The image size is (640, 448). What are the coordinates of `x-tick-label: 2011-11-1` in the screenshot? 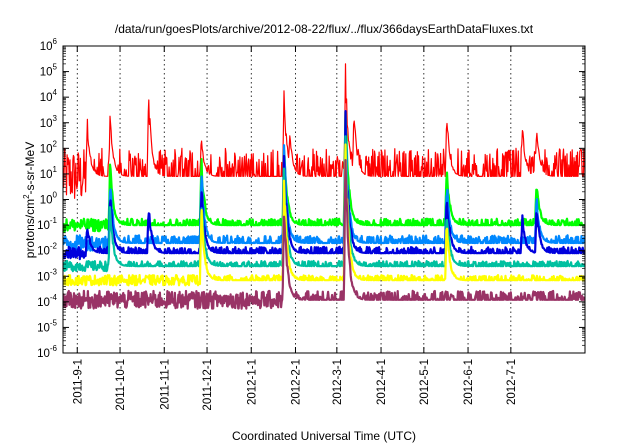 It's located at (165, 384).